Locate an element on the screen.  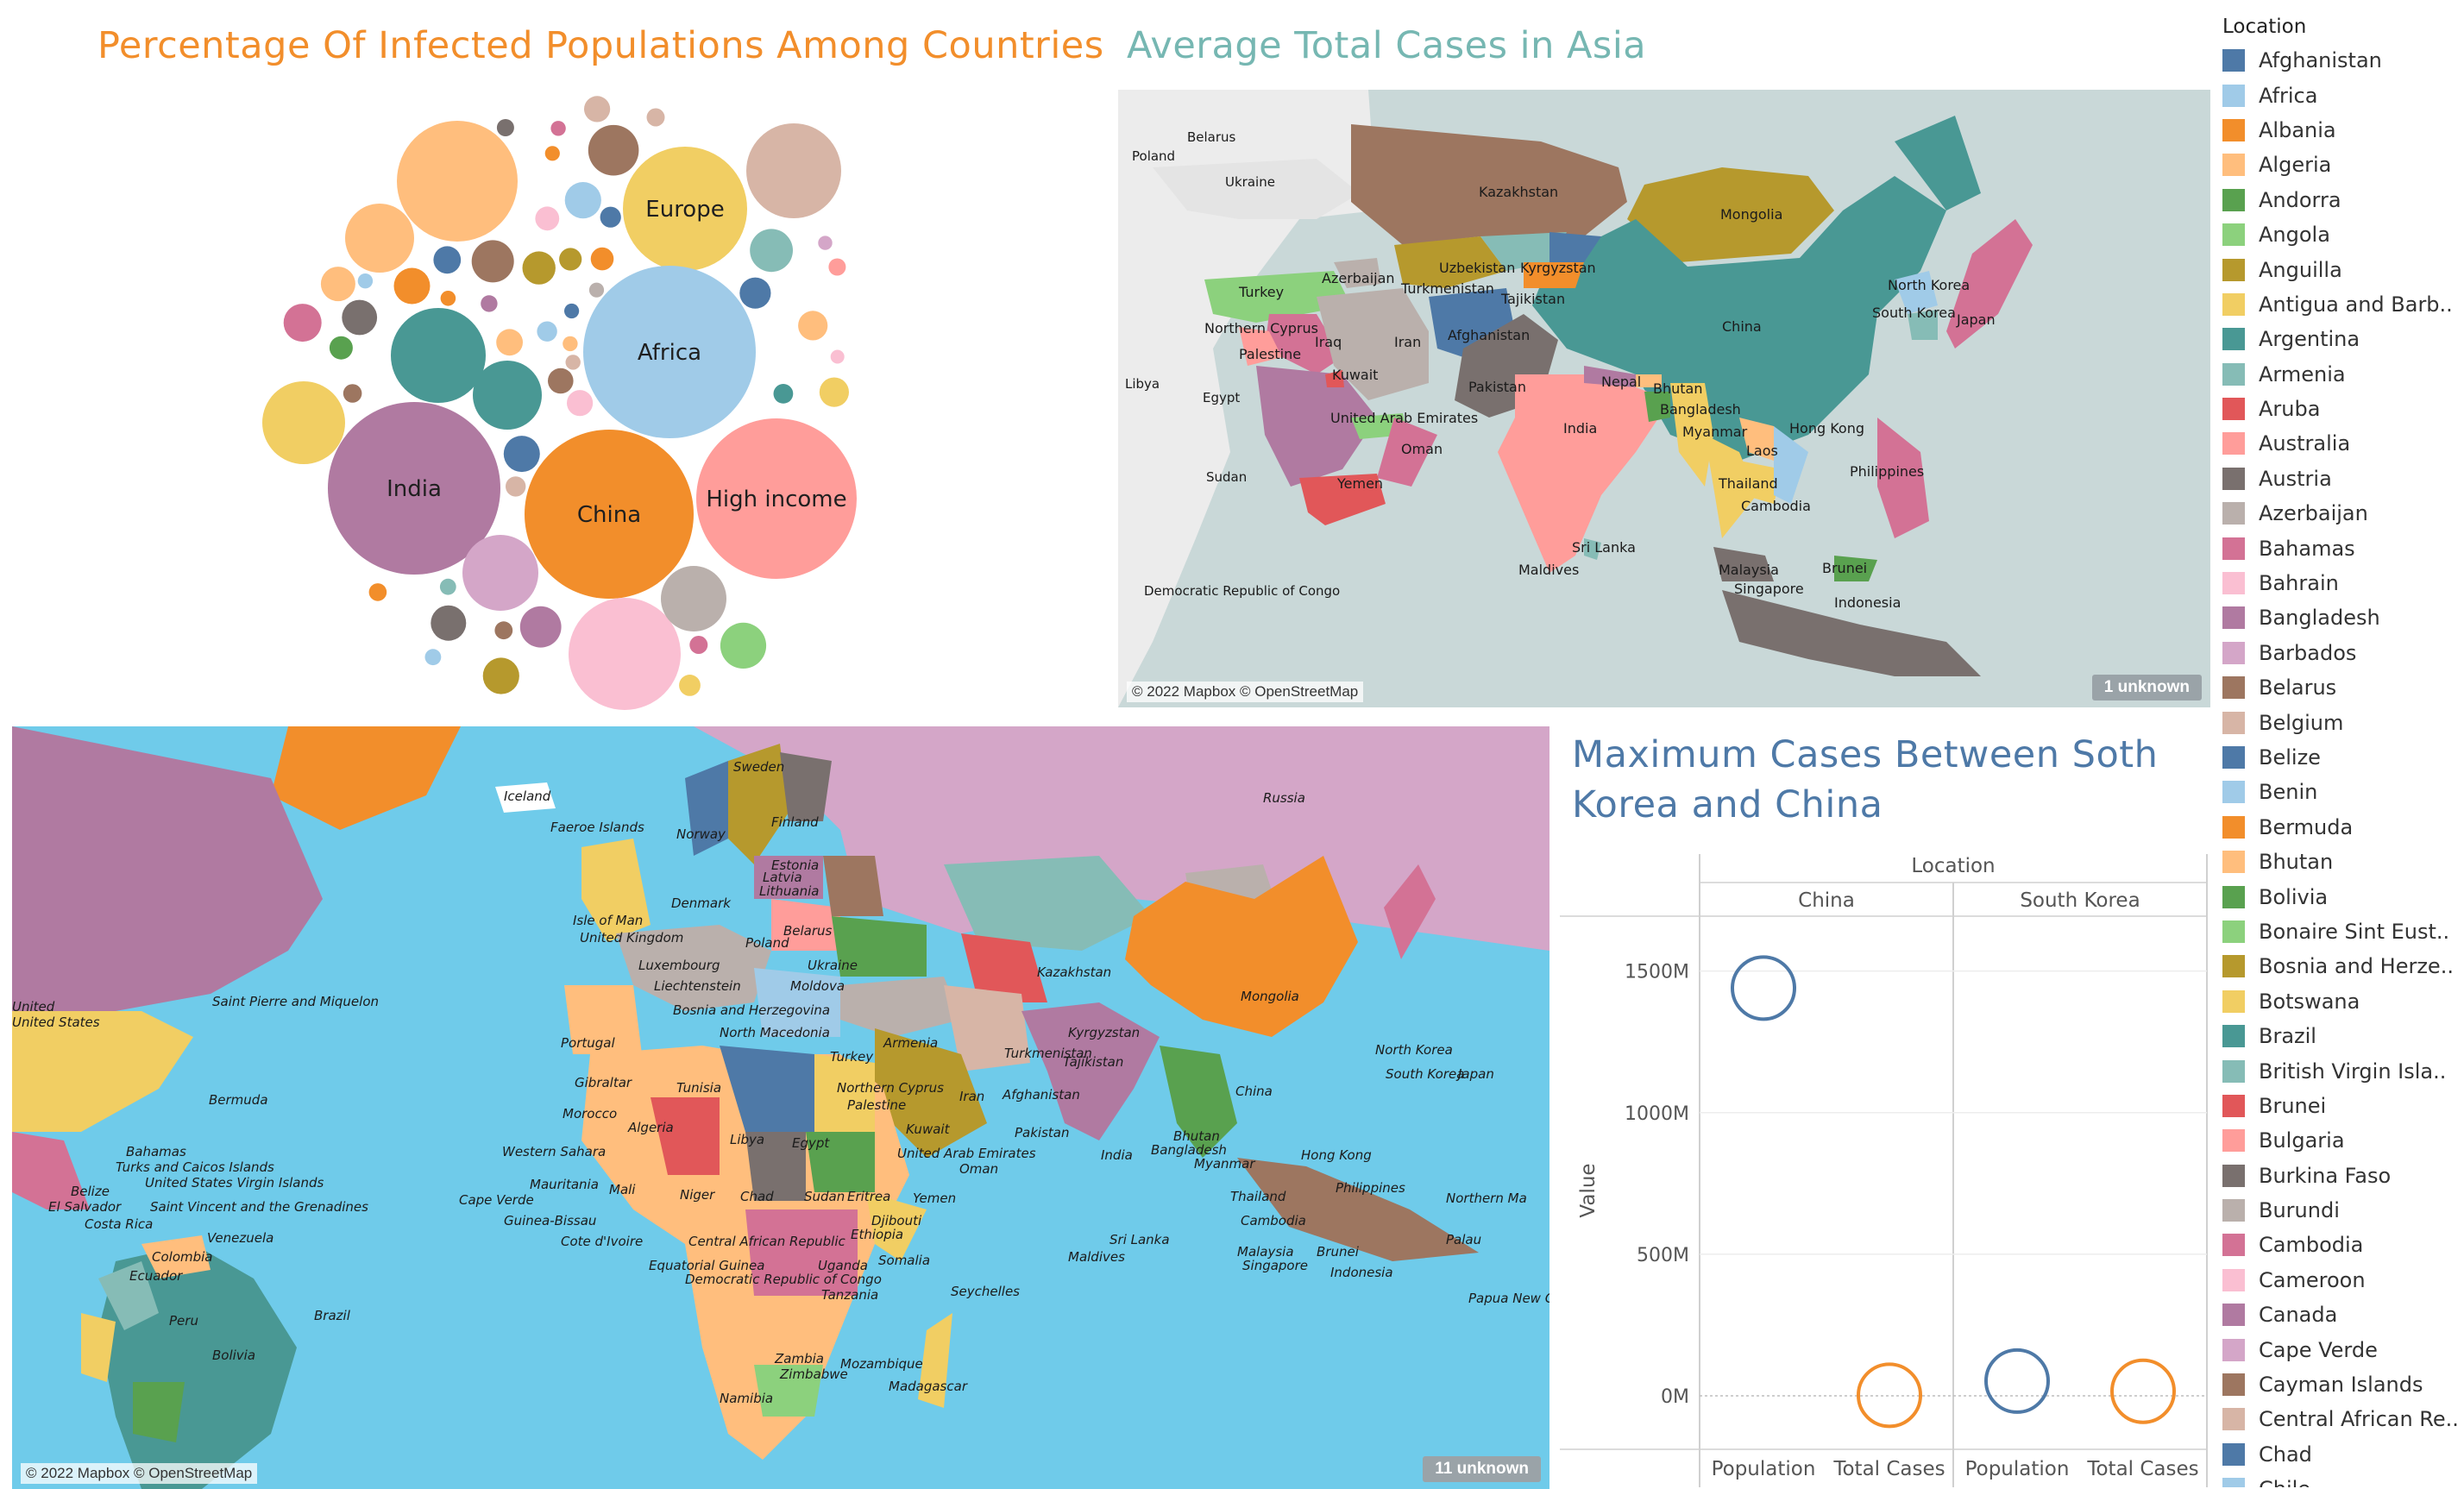
bubble-europe is located at coordinates (685, 209).